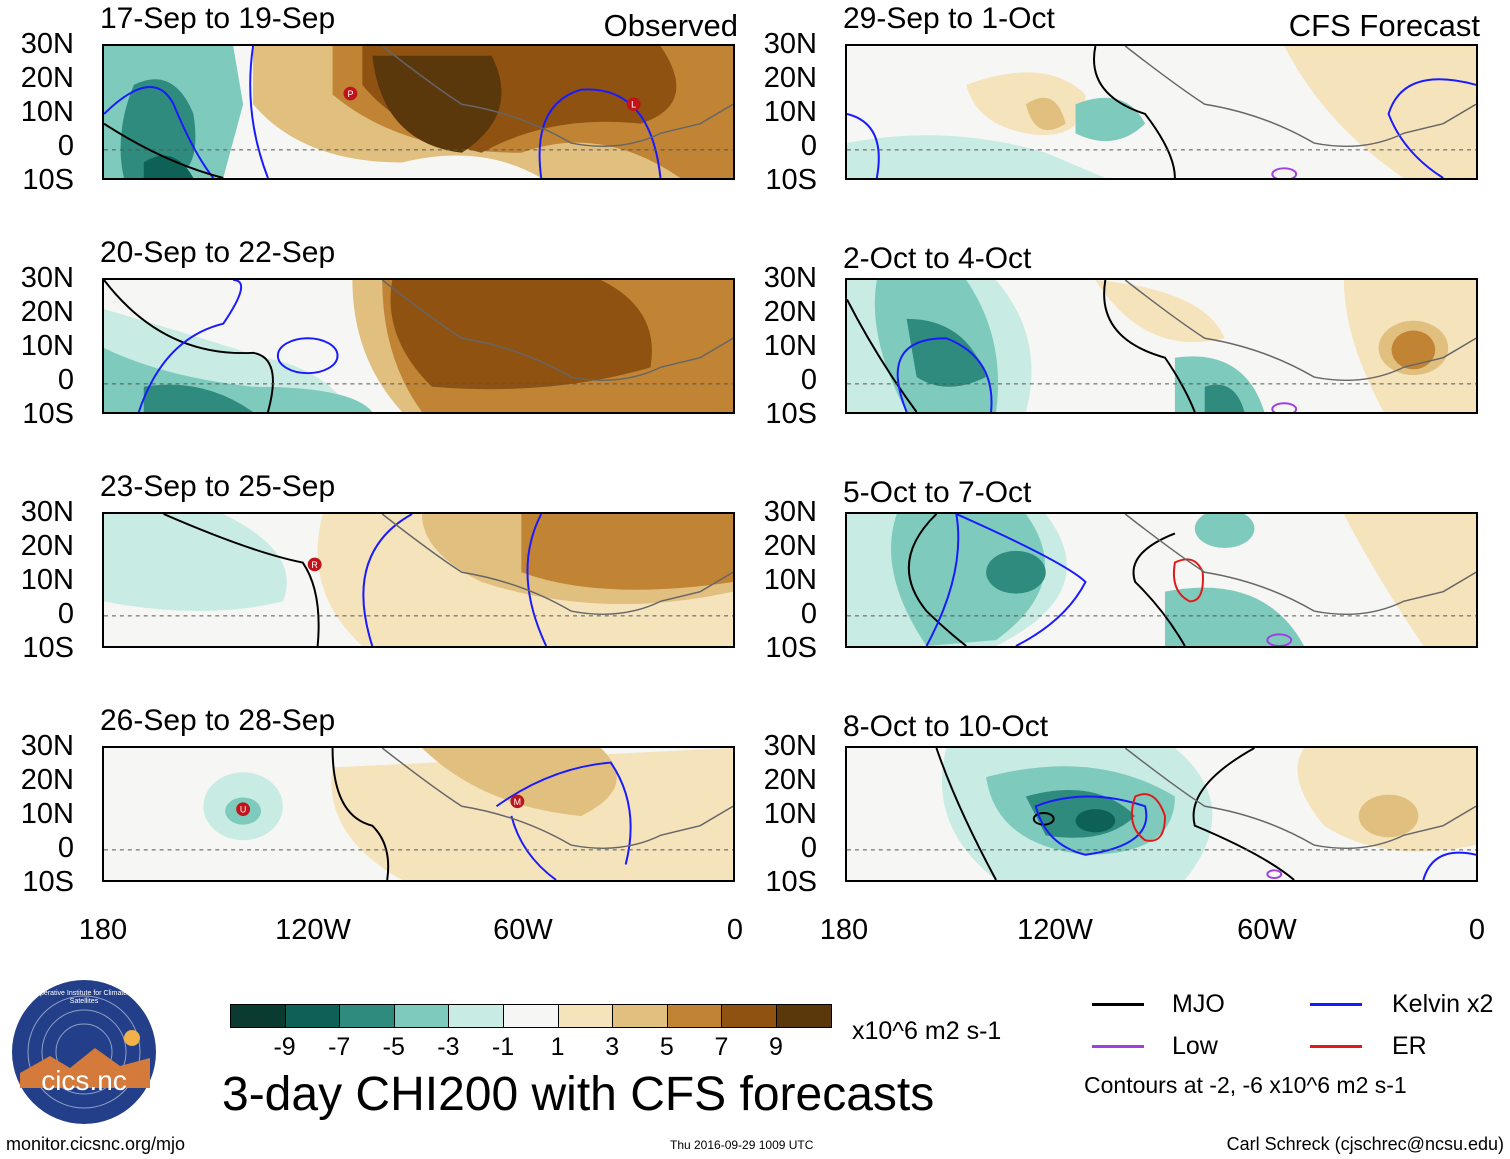 The width and height of the screenshot is (1510, 1159). I want to click on timestamp: Thu 2016-09-29 1009 UTC, so click(742, 1145).